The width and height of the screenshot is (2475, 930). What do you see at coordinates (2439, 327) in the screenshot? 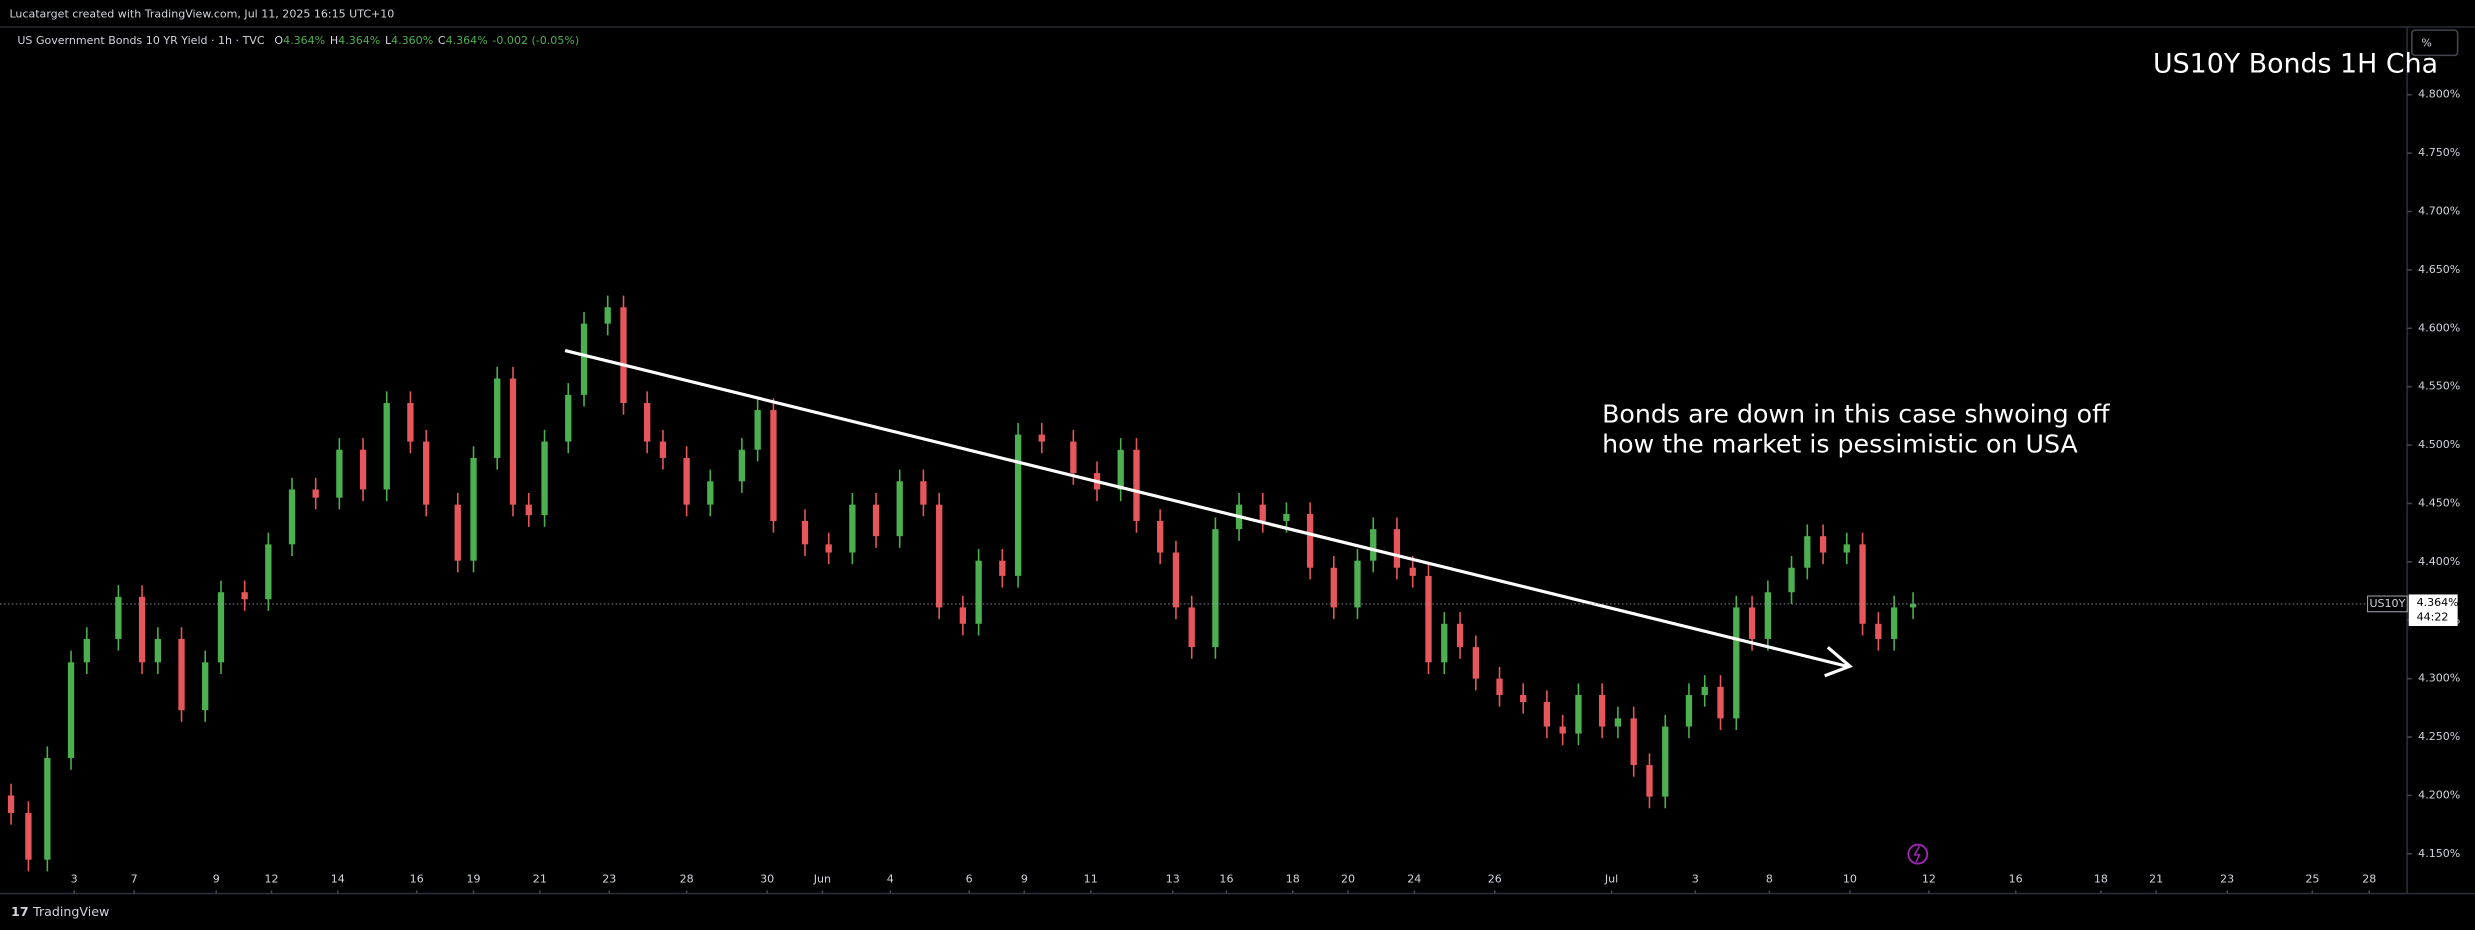
I see `y-tick-label: 4.600%` at bounding box center [2439, 327].